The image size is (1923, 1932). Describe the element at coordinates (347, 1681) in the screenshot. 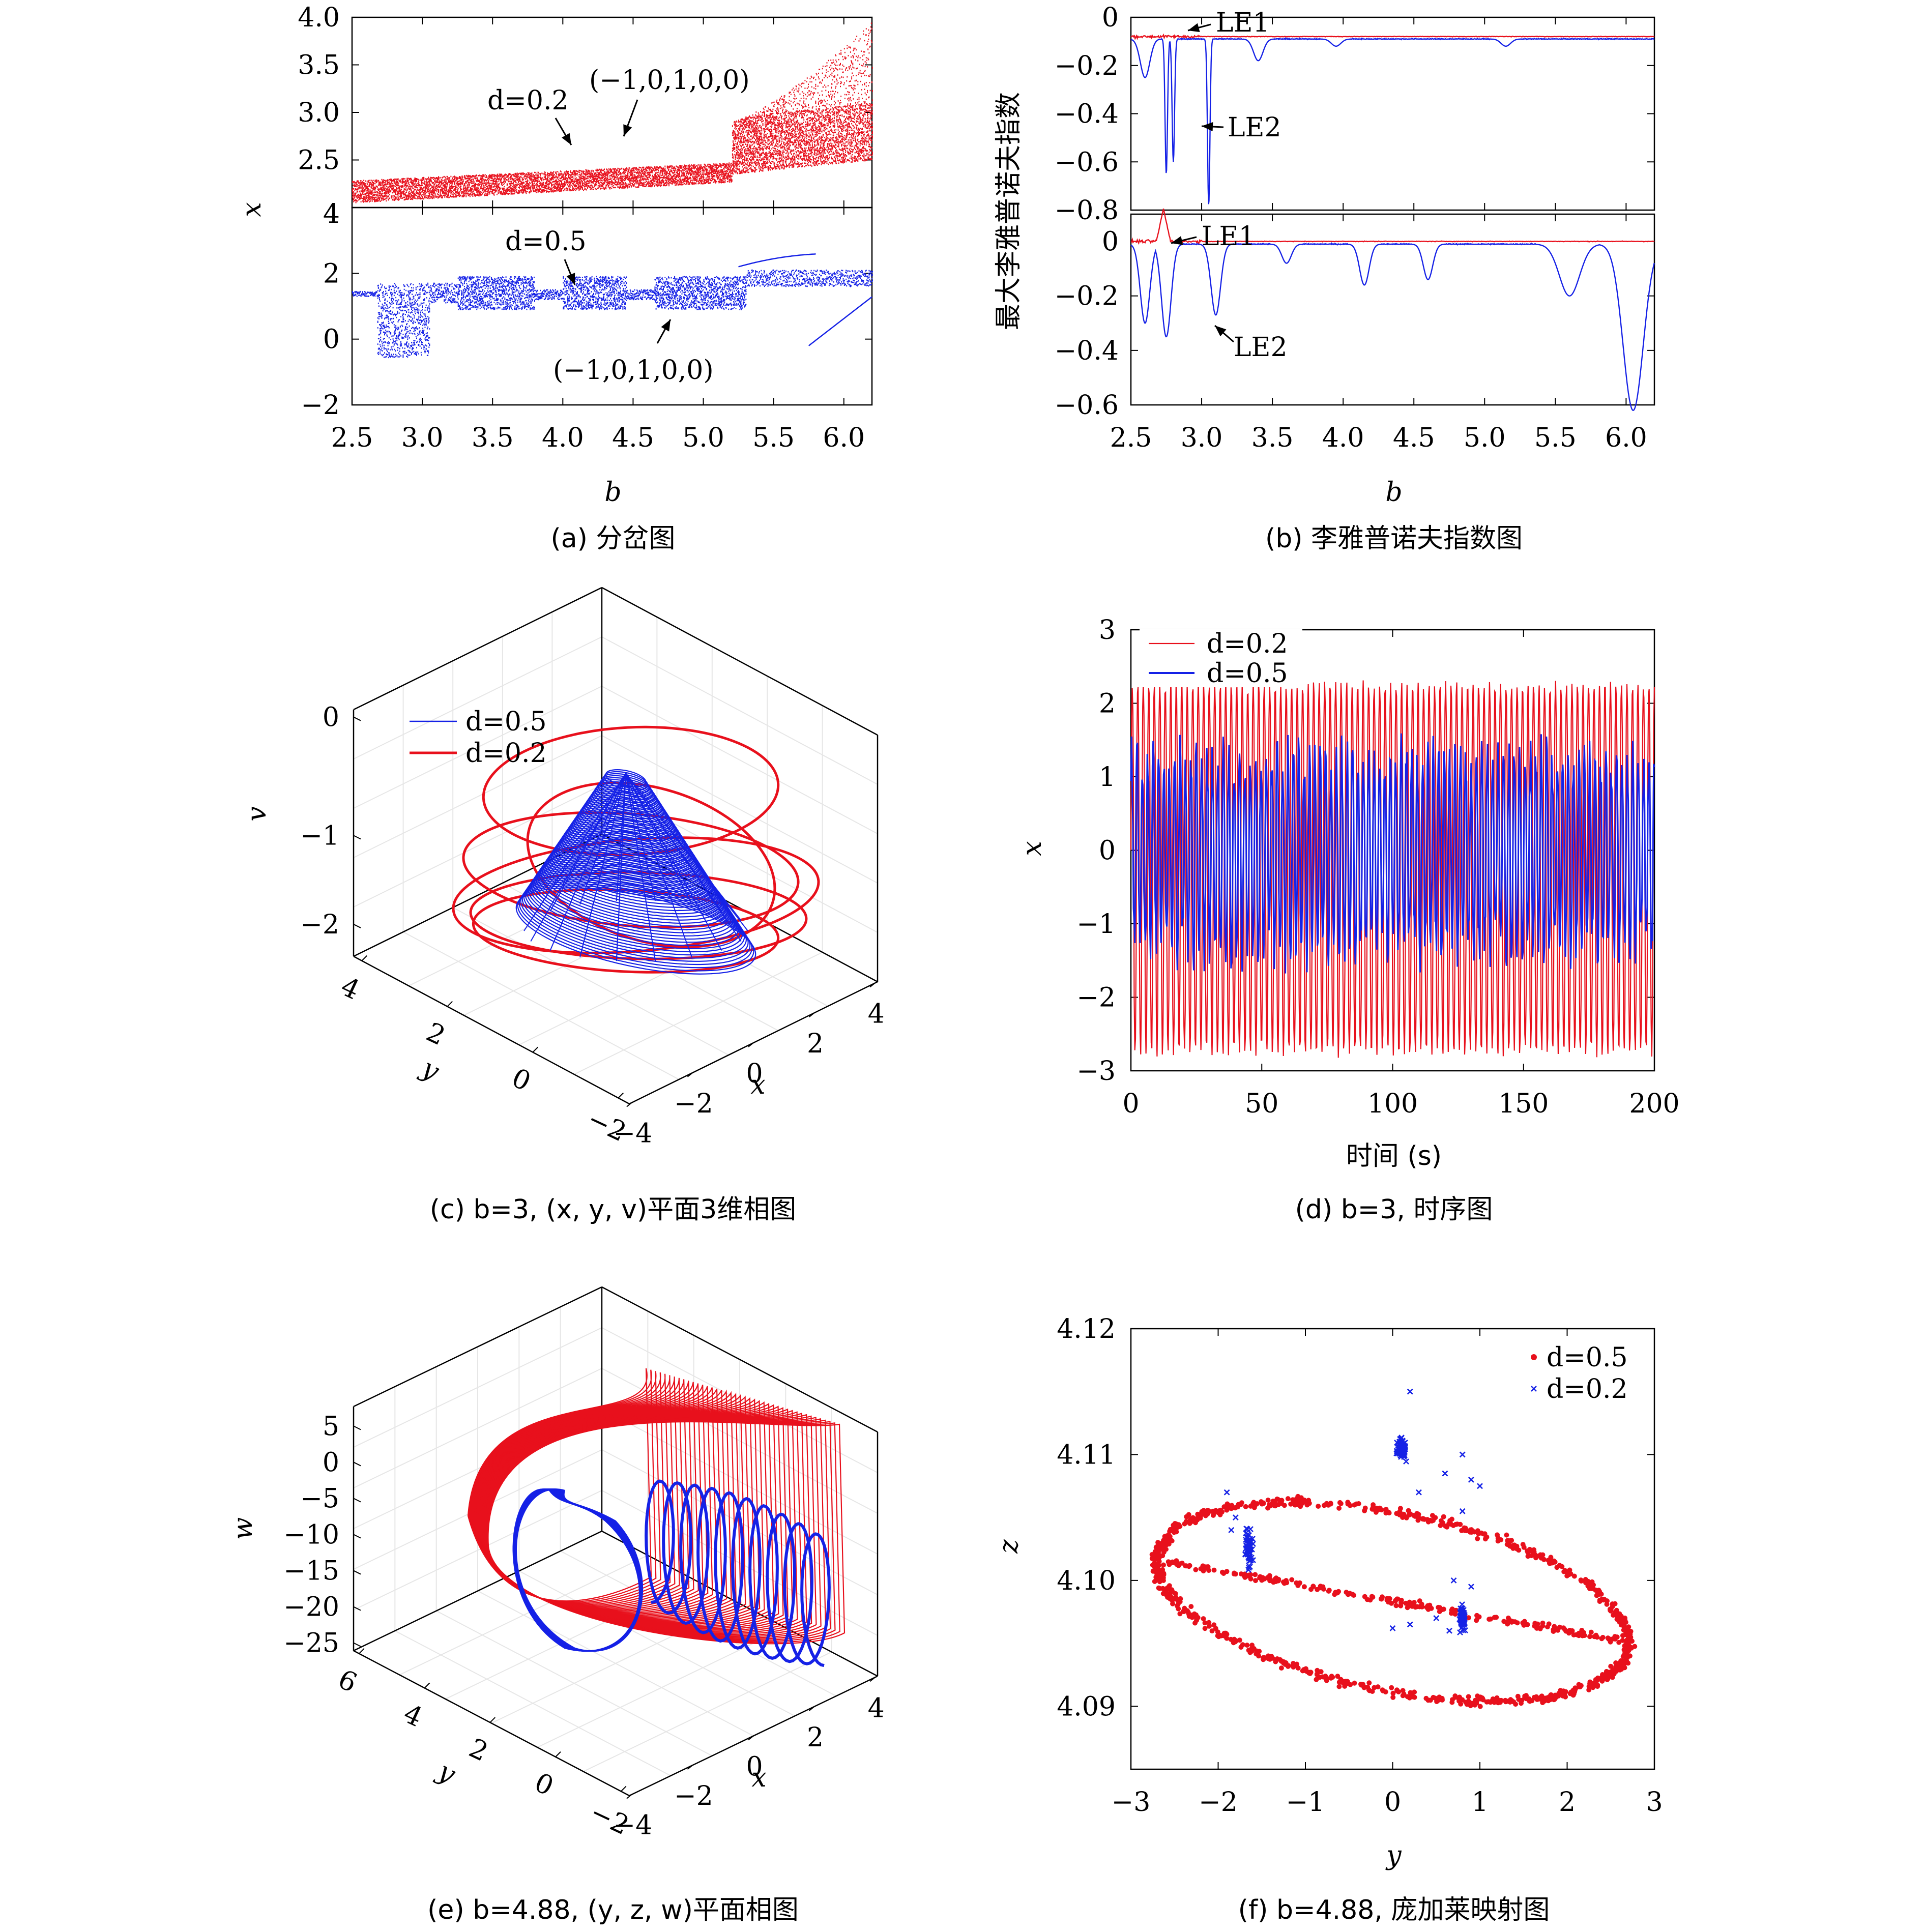

I see `y-tick-label: 6` at that location.